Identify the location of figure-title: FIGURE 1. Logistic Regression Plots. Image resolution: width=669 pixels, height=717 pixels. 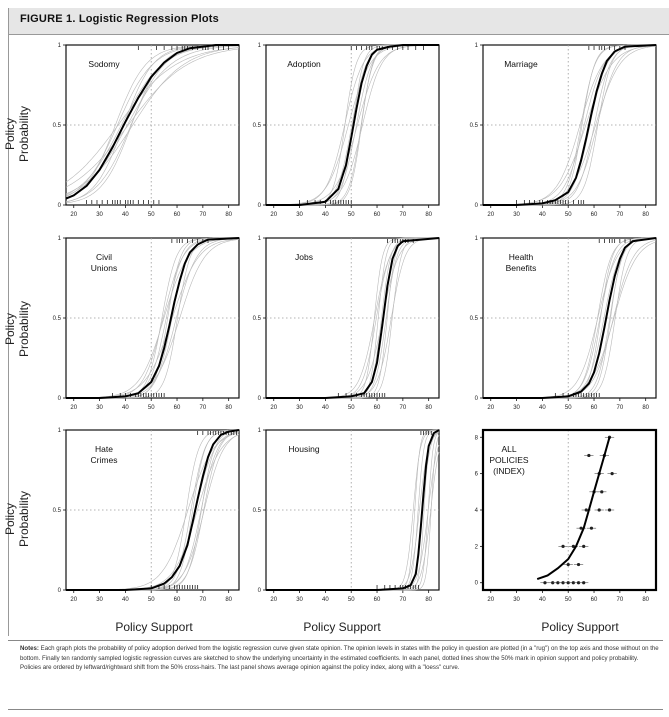
(119, 19).